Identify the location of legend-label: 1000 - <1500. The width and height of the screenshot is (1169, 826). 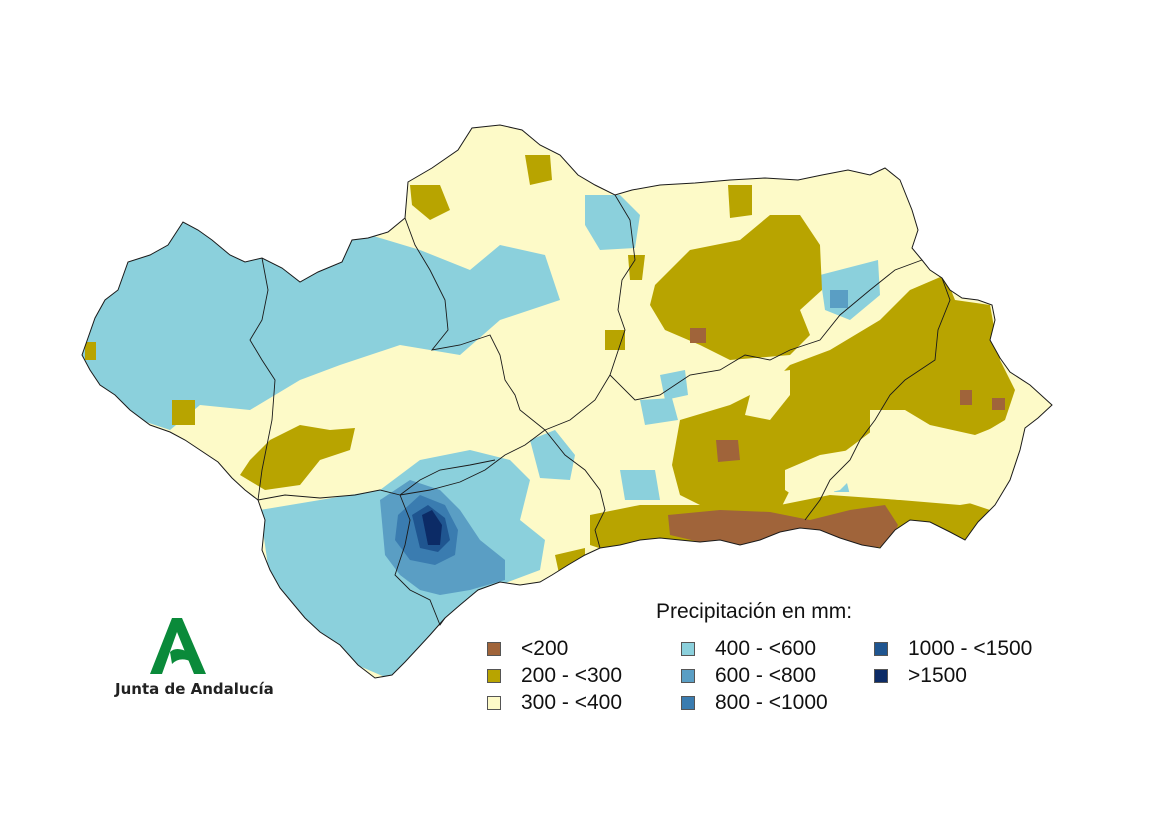
(970, 648).